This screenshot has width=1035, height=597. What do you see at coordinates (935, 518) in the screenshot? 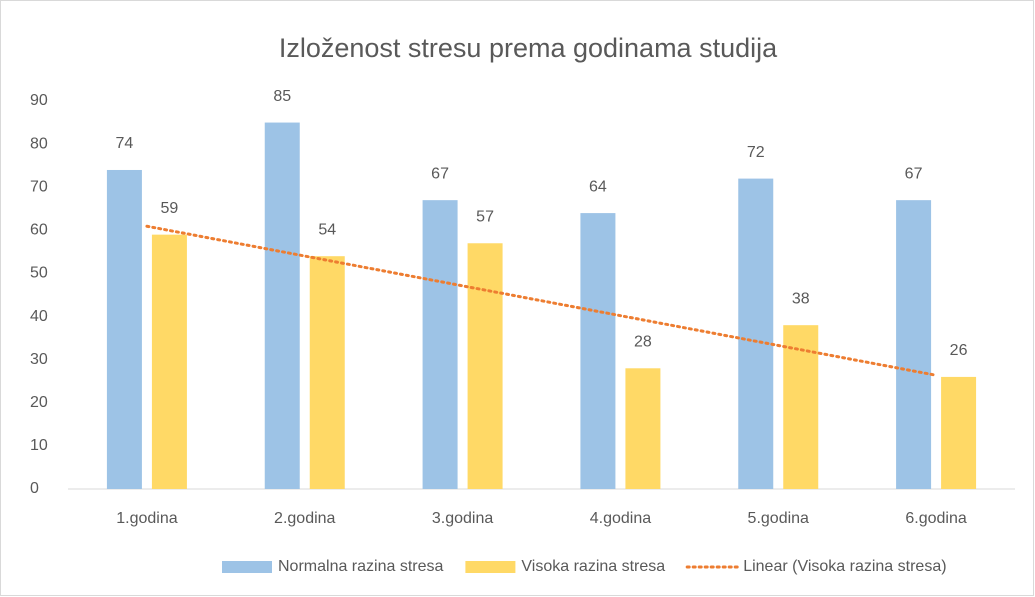
I see `x-tick-label: 6.godina` at bounding box center [935, 518].